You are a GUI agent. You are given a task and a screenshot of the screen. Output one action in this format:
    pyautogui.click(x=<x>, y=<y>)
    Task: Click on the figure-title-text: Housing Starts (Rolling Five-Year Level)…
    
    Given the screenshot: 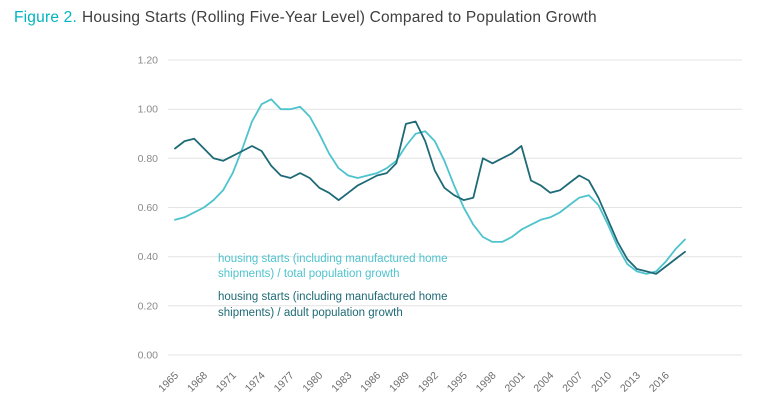 What is the action you would take?
    pyautogui.click(x=339, y=17)
    